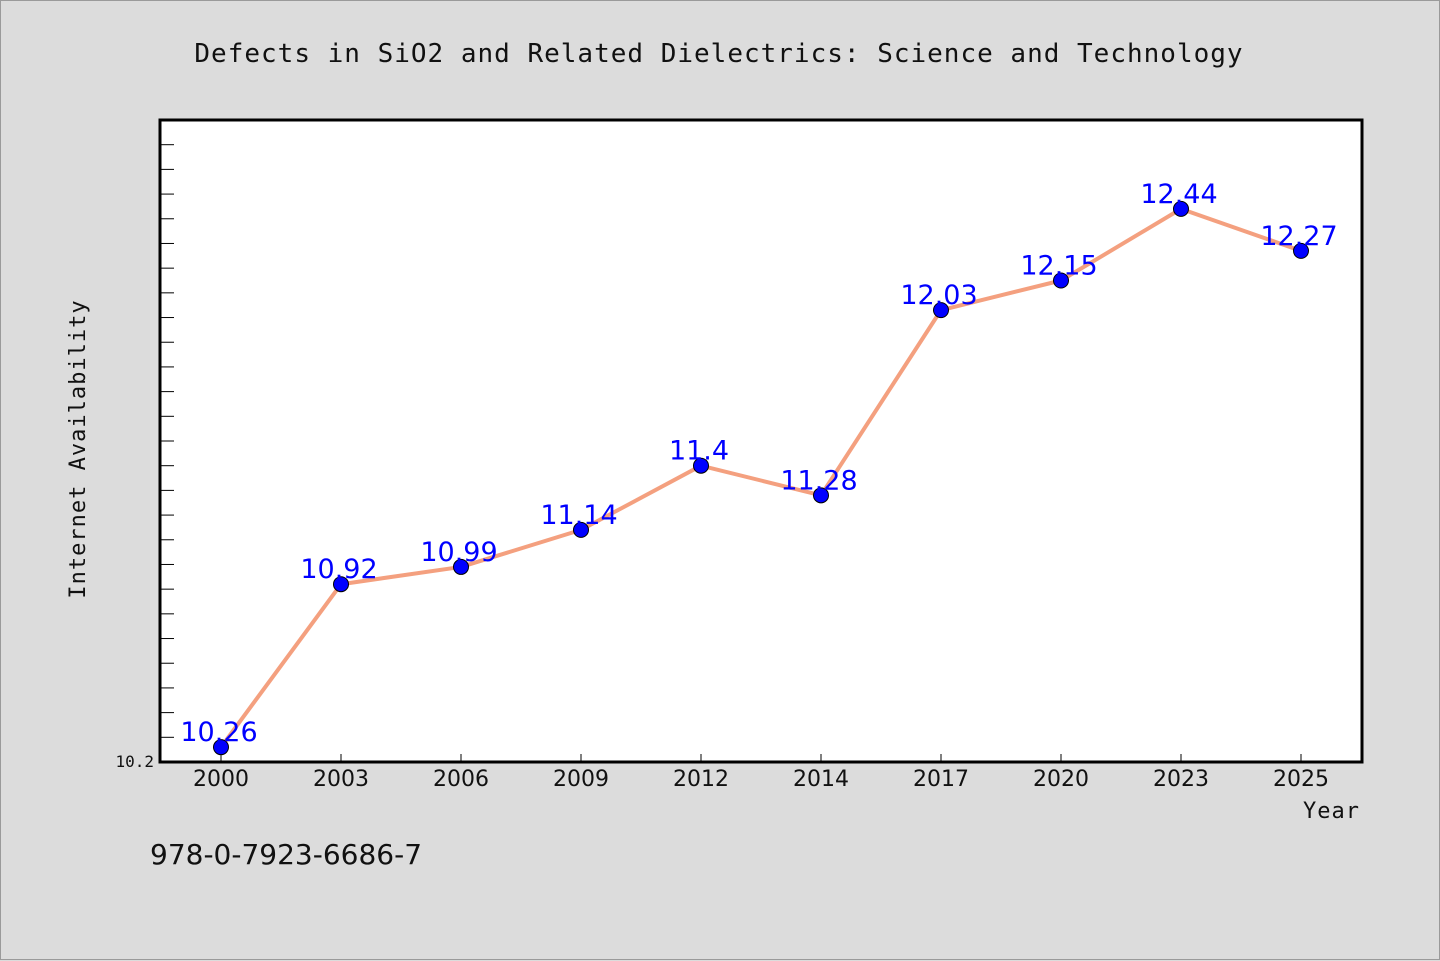  Describe the element at coordinates (938, 295) in the screenshot. I see `data-label: 12.03` at that location.